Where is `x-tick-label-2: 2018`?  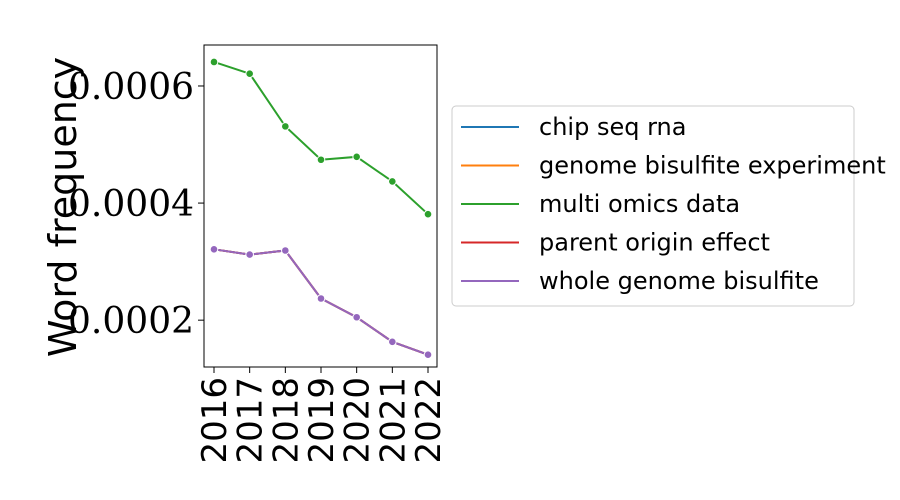 x-tick-label-2: 2018 is located at coordinates (286, 420).